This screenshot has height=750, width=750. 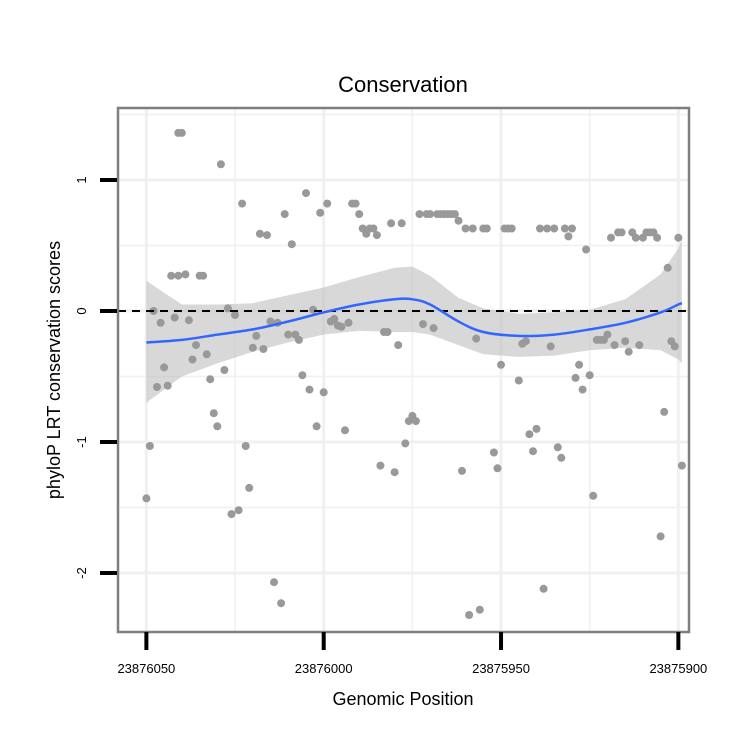 I want to click on x-tick-label: 23876050, so click(x=146, y=668).